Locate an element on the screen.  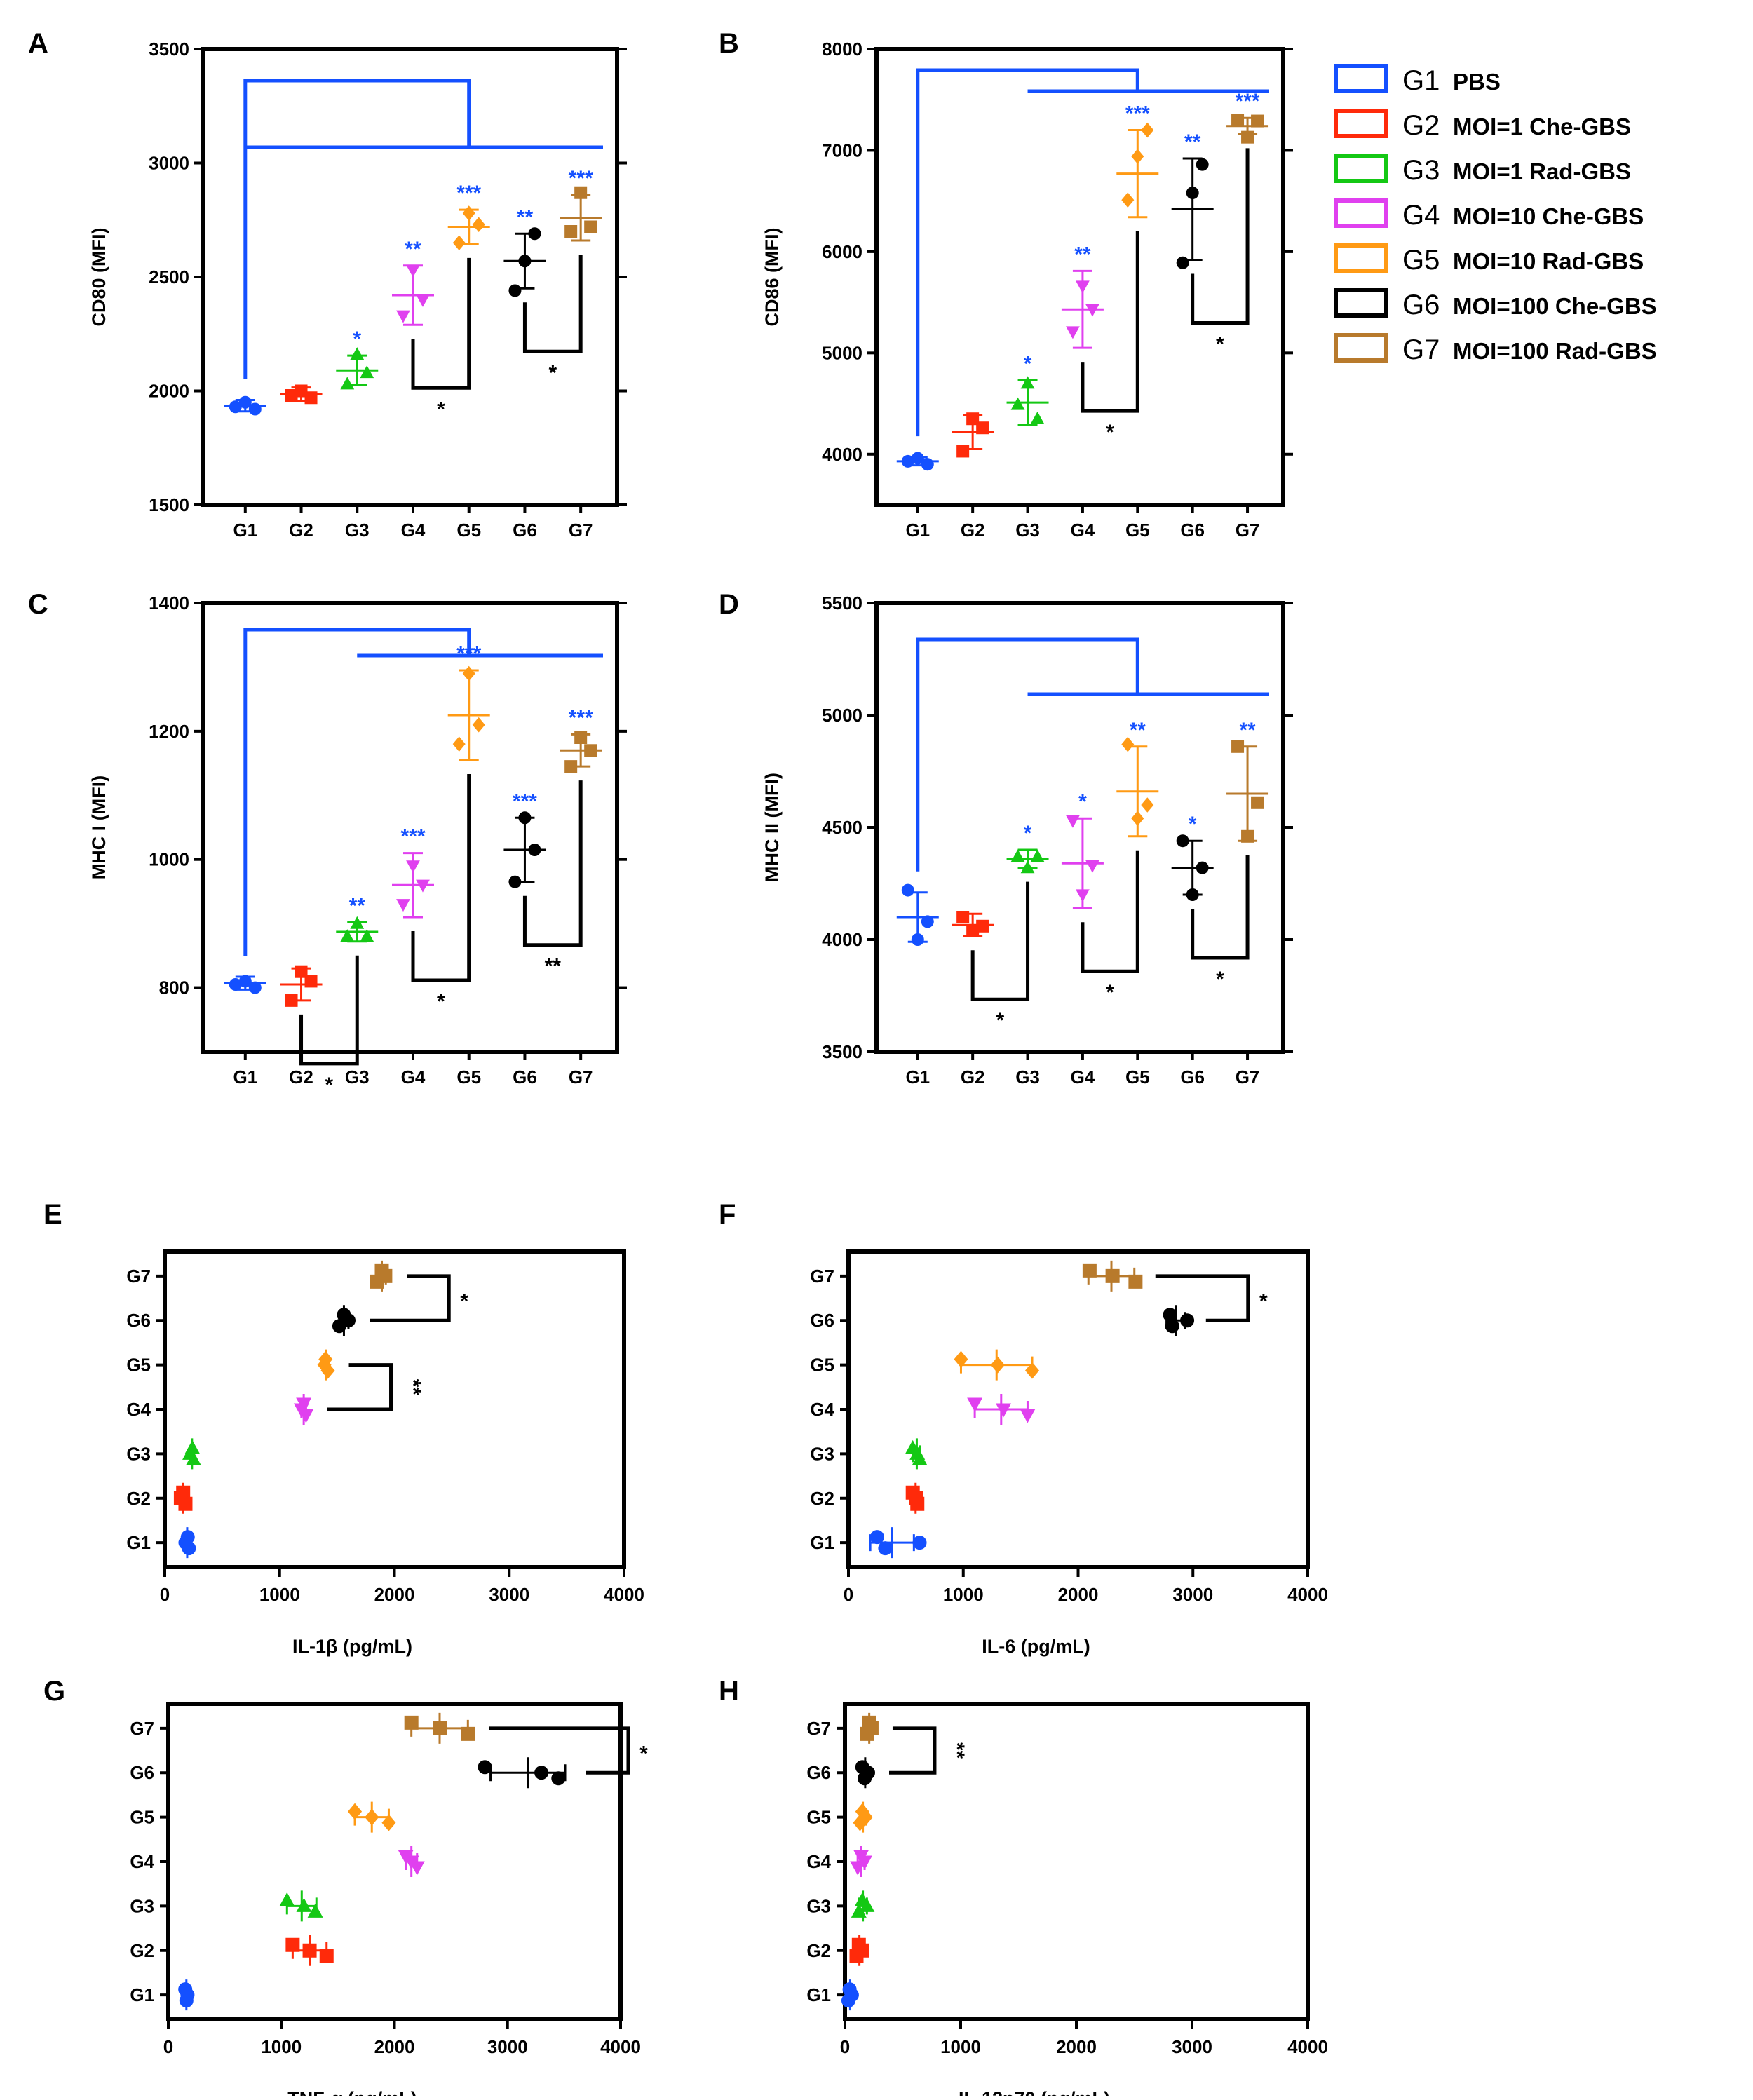
significance-connector is located at coordinates (357, 792).